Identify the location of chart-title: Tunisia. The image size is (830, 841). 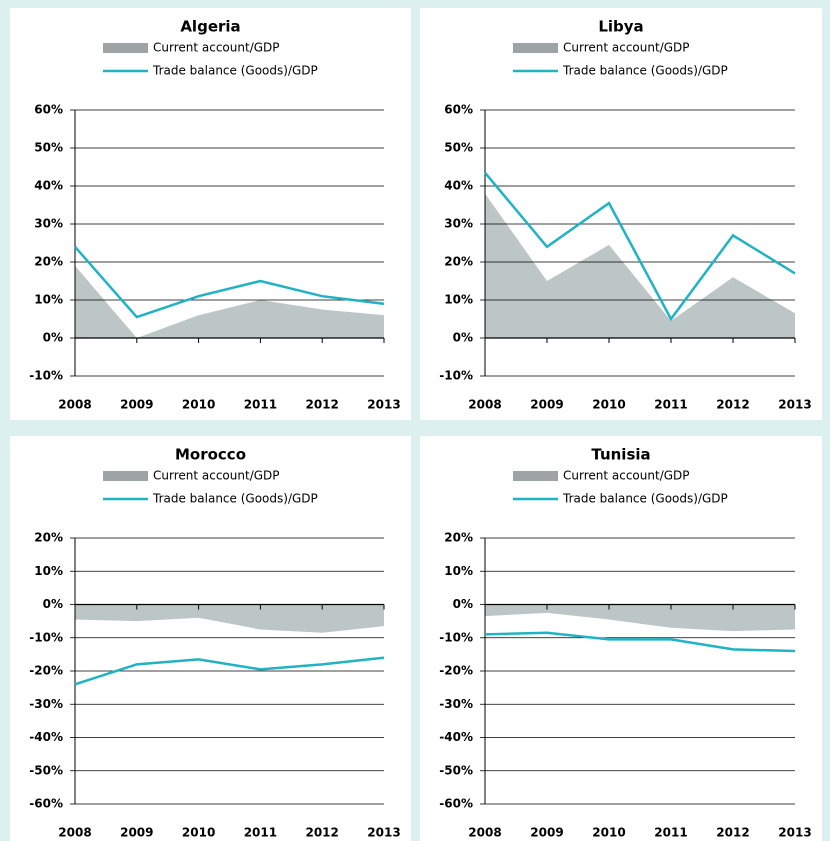
(620, 455).